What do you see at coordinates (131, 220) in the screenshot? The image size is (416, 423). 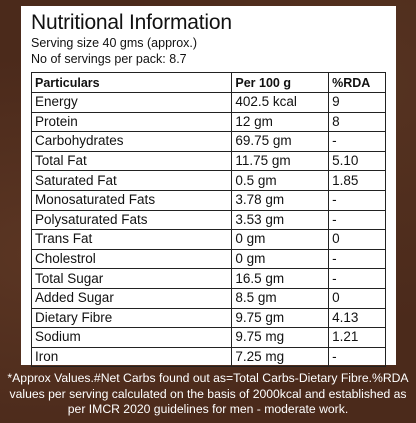 I see `nutrient-name: Polysaturated Fats` at bounding box center [131, 220].